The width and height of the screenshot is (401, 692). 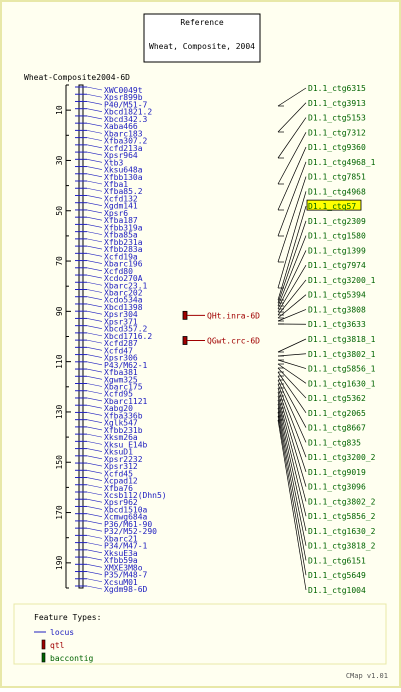 I want to click on contig-label: D1.1_ctg1630_2, so click(x=342, y=531).